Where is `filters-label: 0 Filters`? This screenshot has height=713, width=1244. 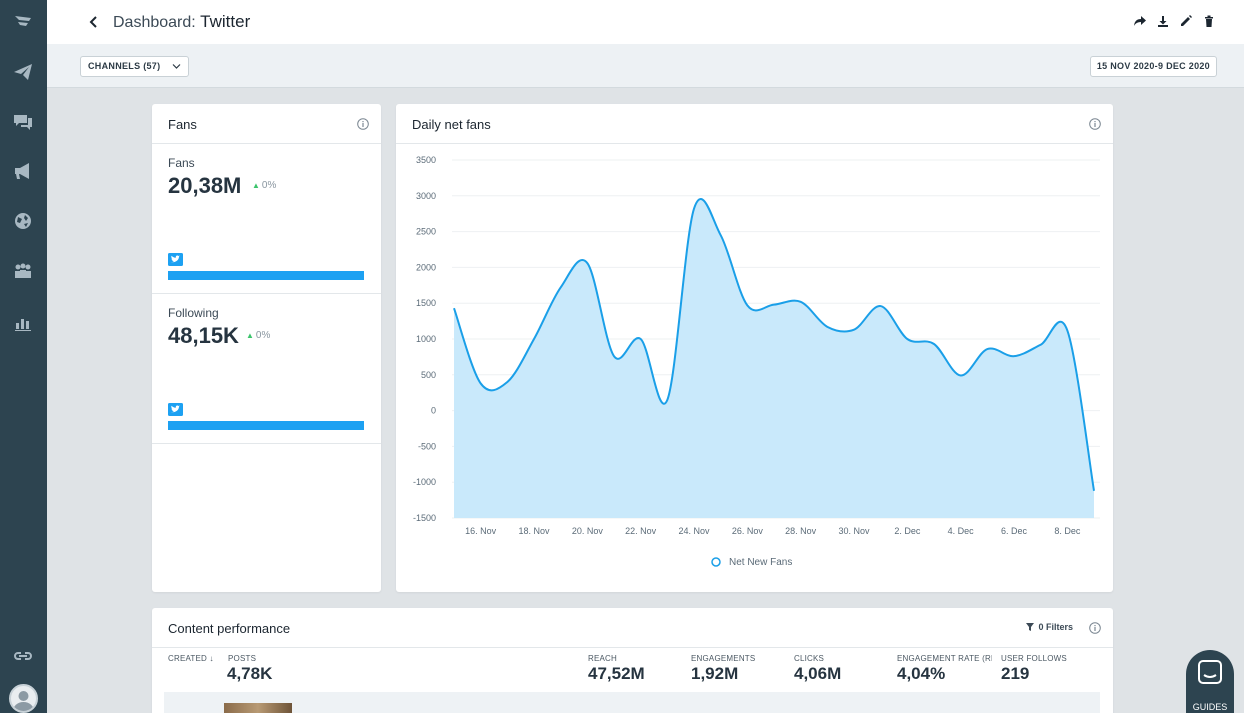
filters-label: 0 Filters is located at coordinates (1055, 627).